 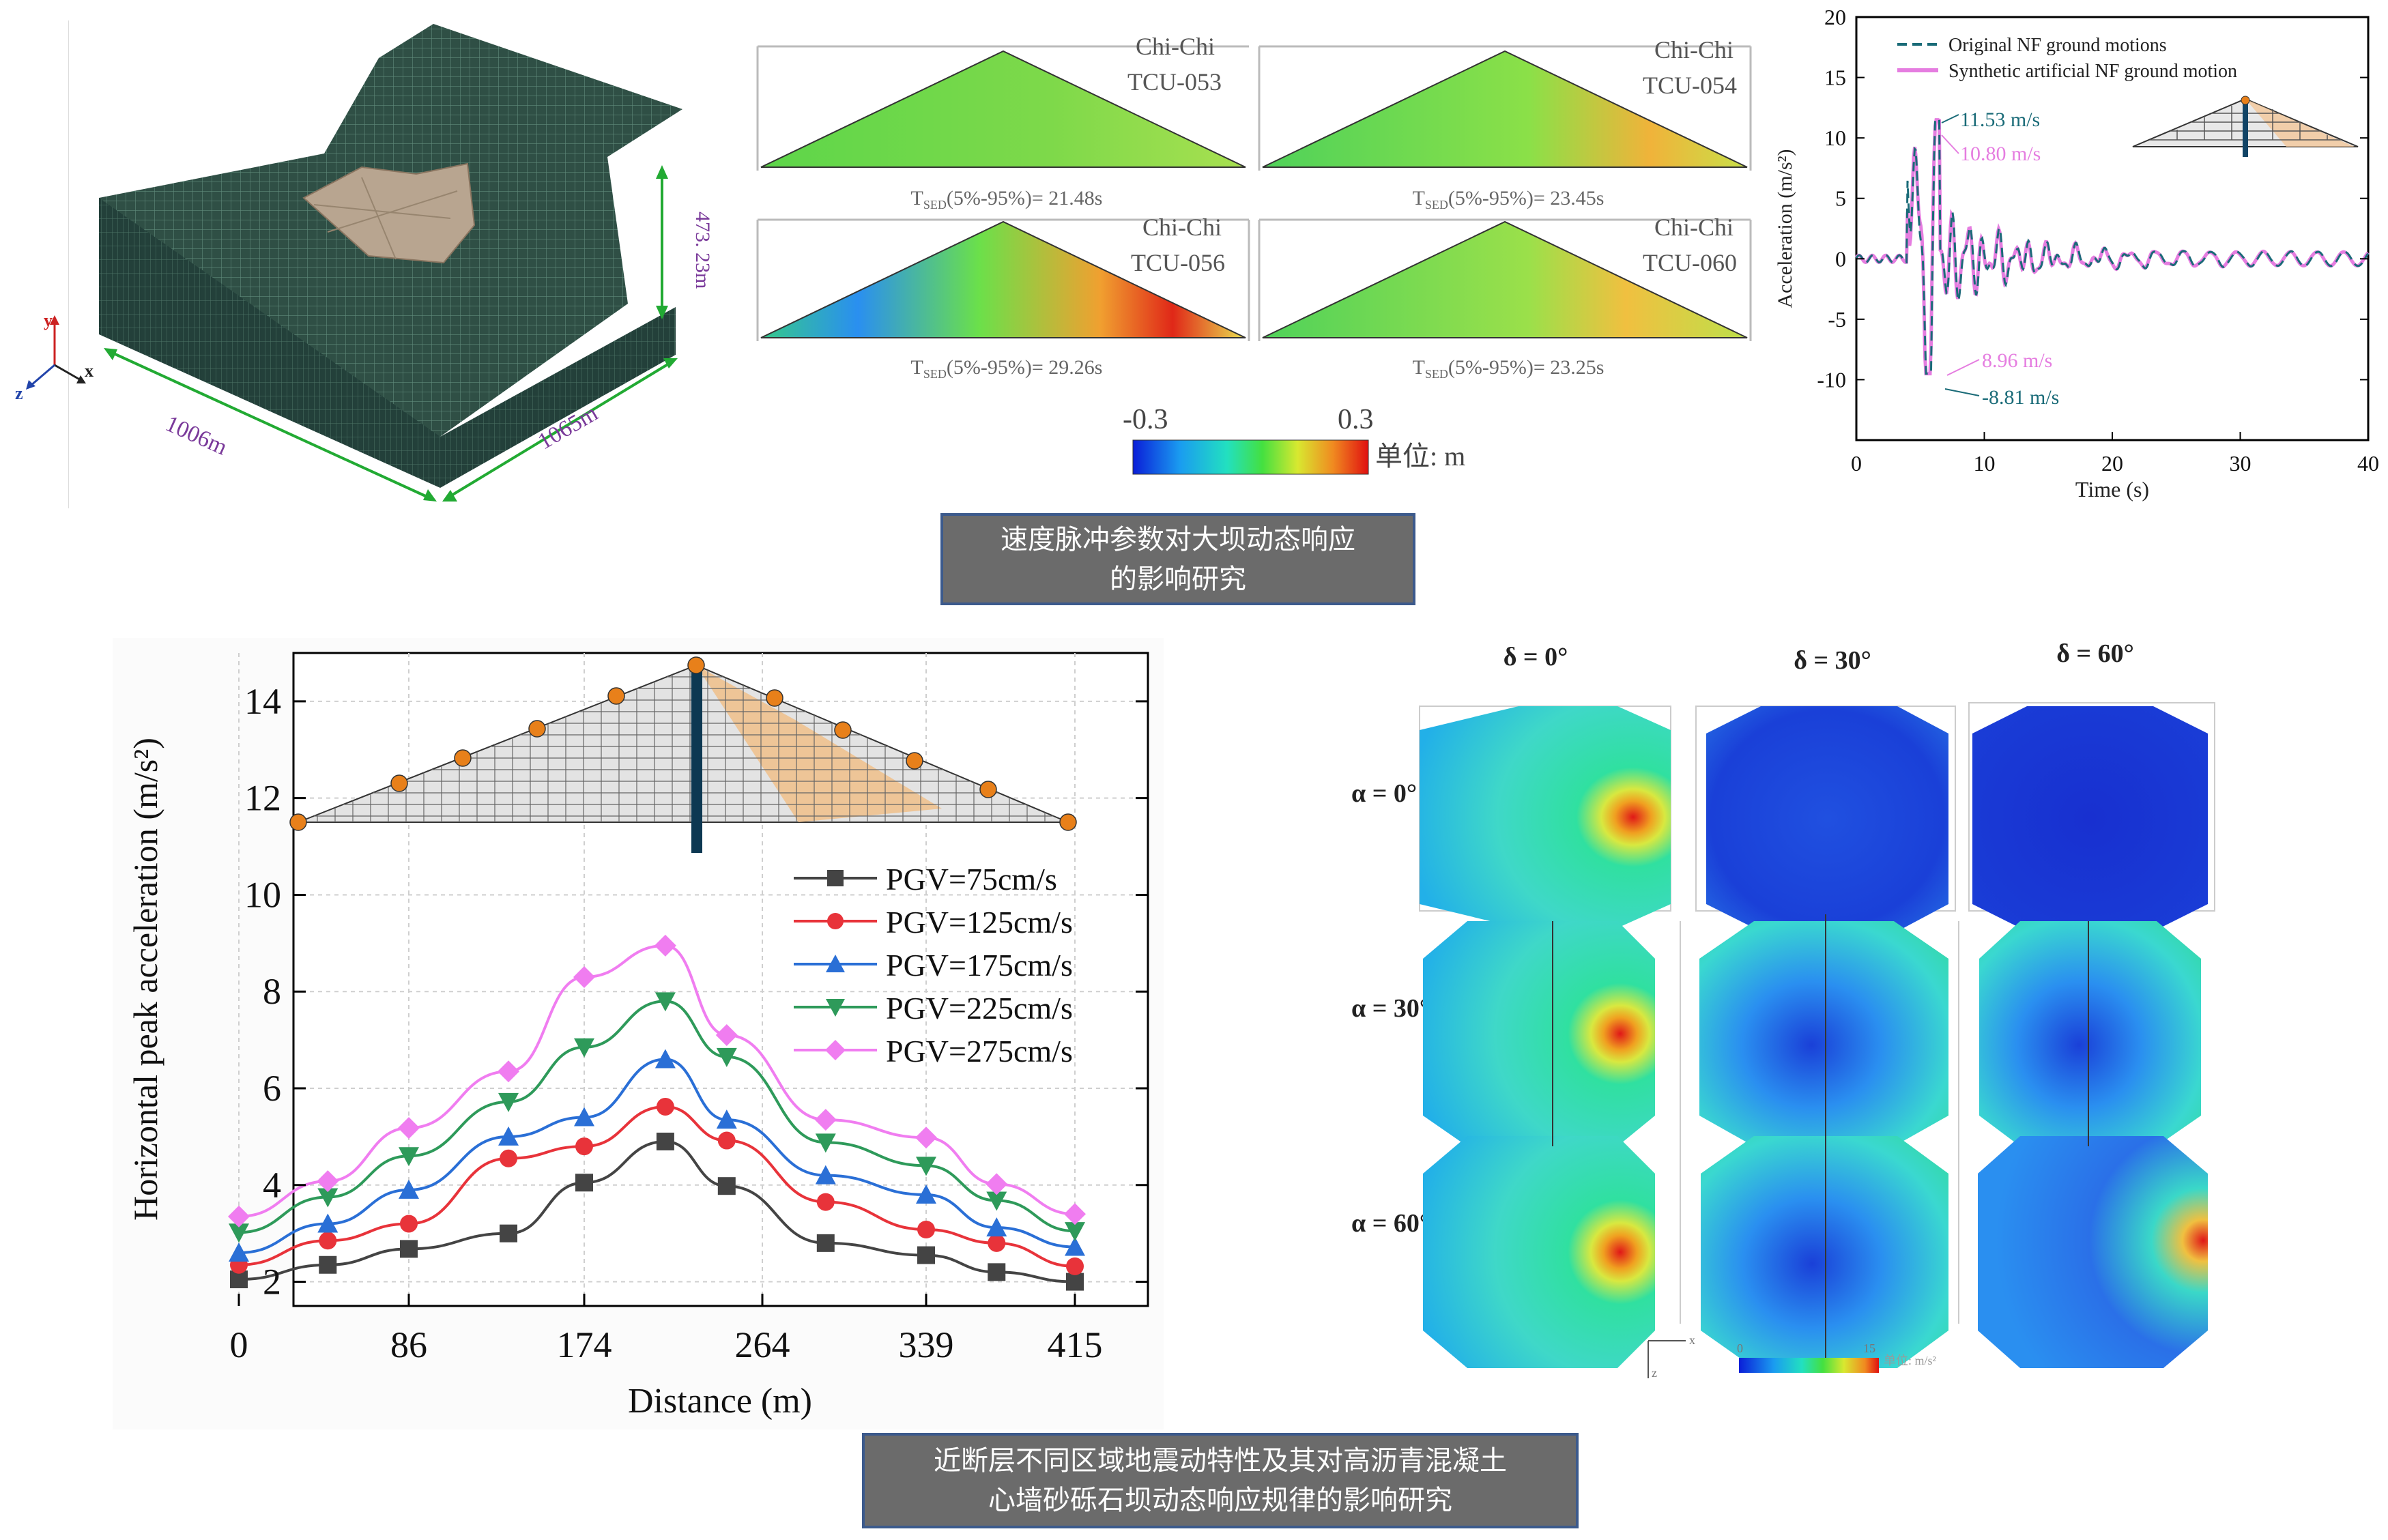 I want to click on dam-contour-tcu054, so click(x=1505, y=109).